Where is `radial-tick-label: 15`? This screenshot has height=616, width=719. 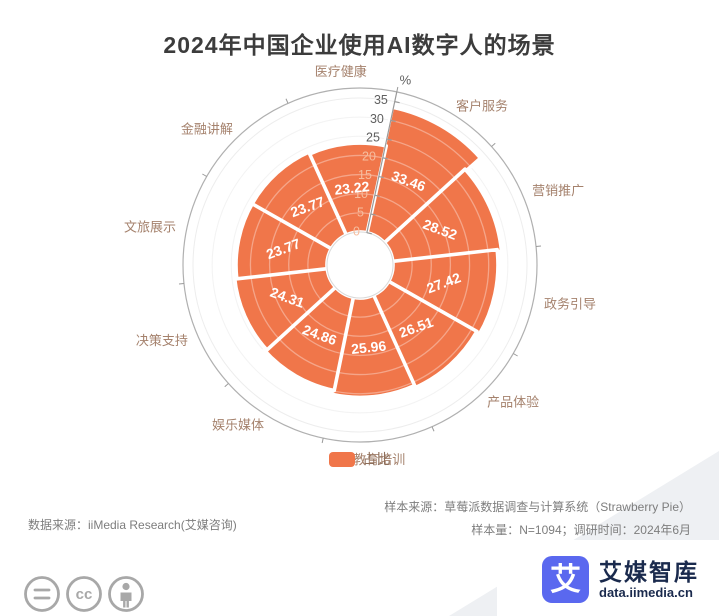 radial-tick-label: 15 is located at coordinates (365, 175).